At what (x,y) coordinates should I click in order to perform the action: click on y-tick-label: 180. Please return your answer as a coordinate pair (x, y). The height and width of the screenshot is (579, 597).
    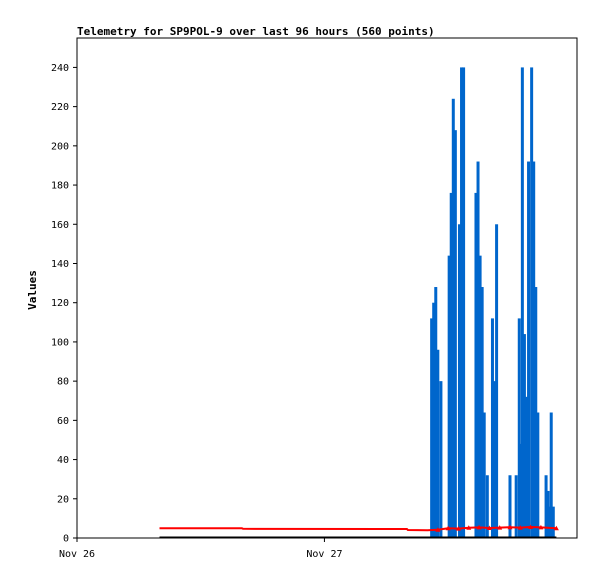
    Looking at the image, I should click on (60, 186).